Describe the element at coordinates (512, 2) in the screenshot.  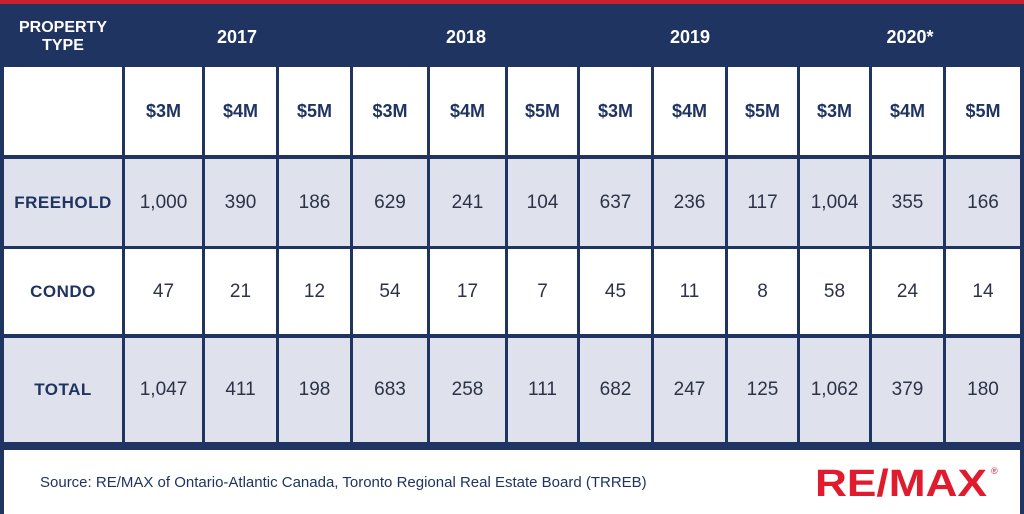
I see `top-accent-line` at that location.